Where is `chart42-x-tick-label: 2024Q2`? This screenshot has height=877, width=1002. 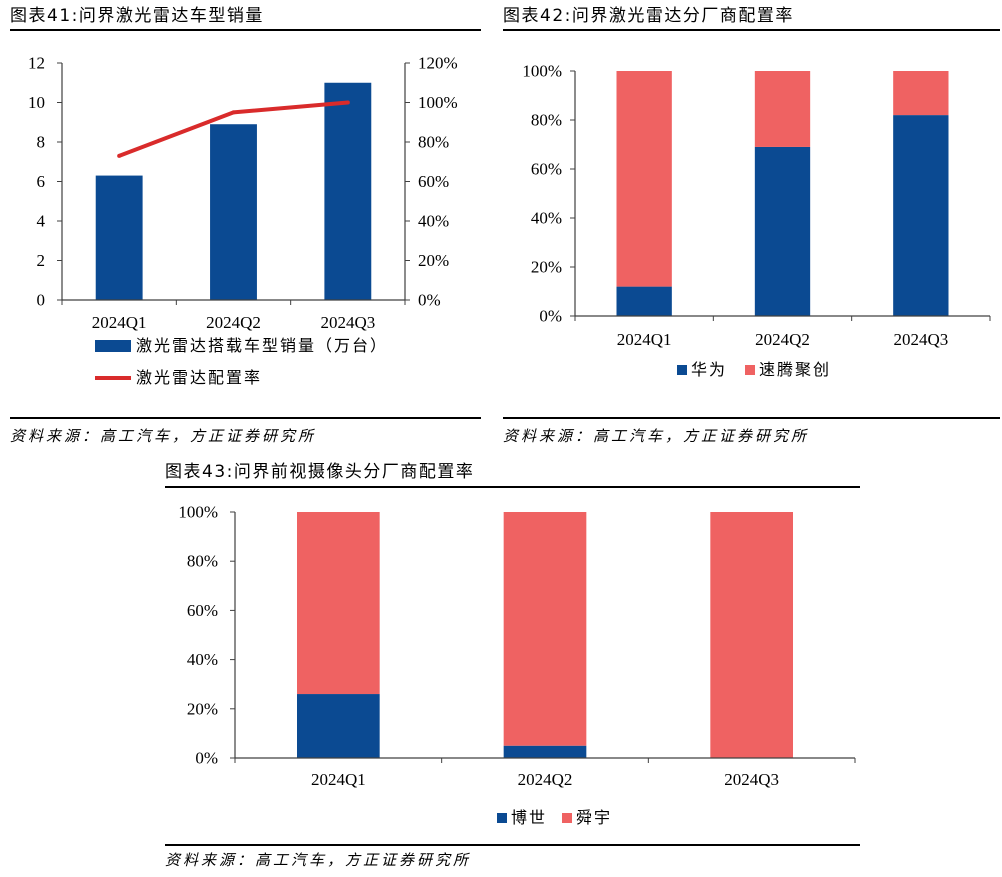
chart42-x-tick-label: 2024Q2 is located at coordinates (782, 339).